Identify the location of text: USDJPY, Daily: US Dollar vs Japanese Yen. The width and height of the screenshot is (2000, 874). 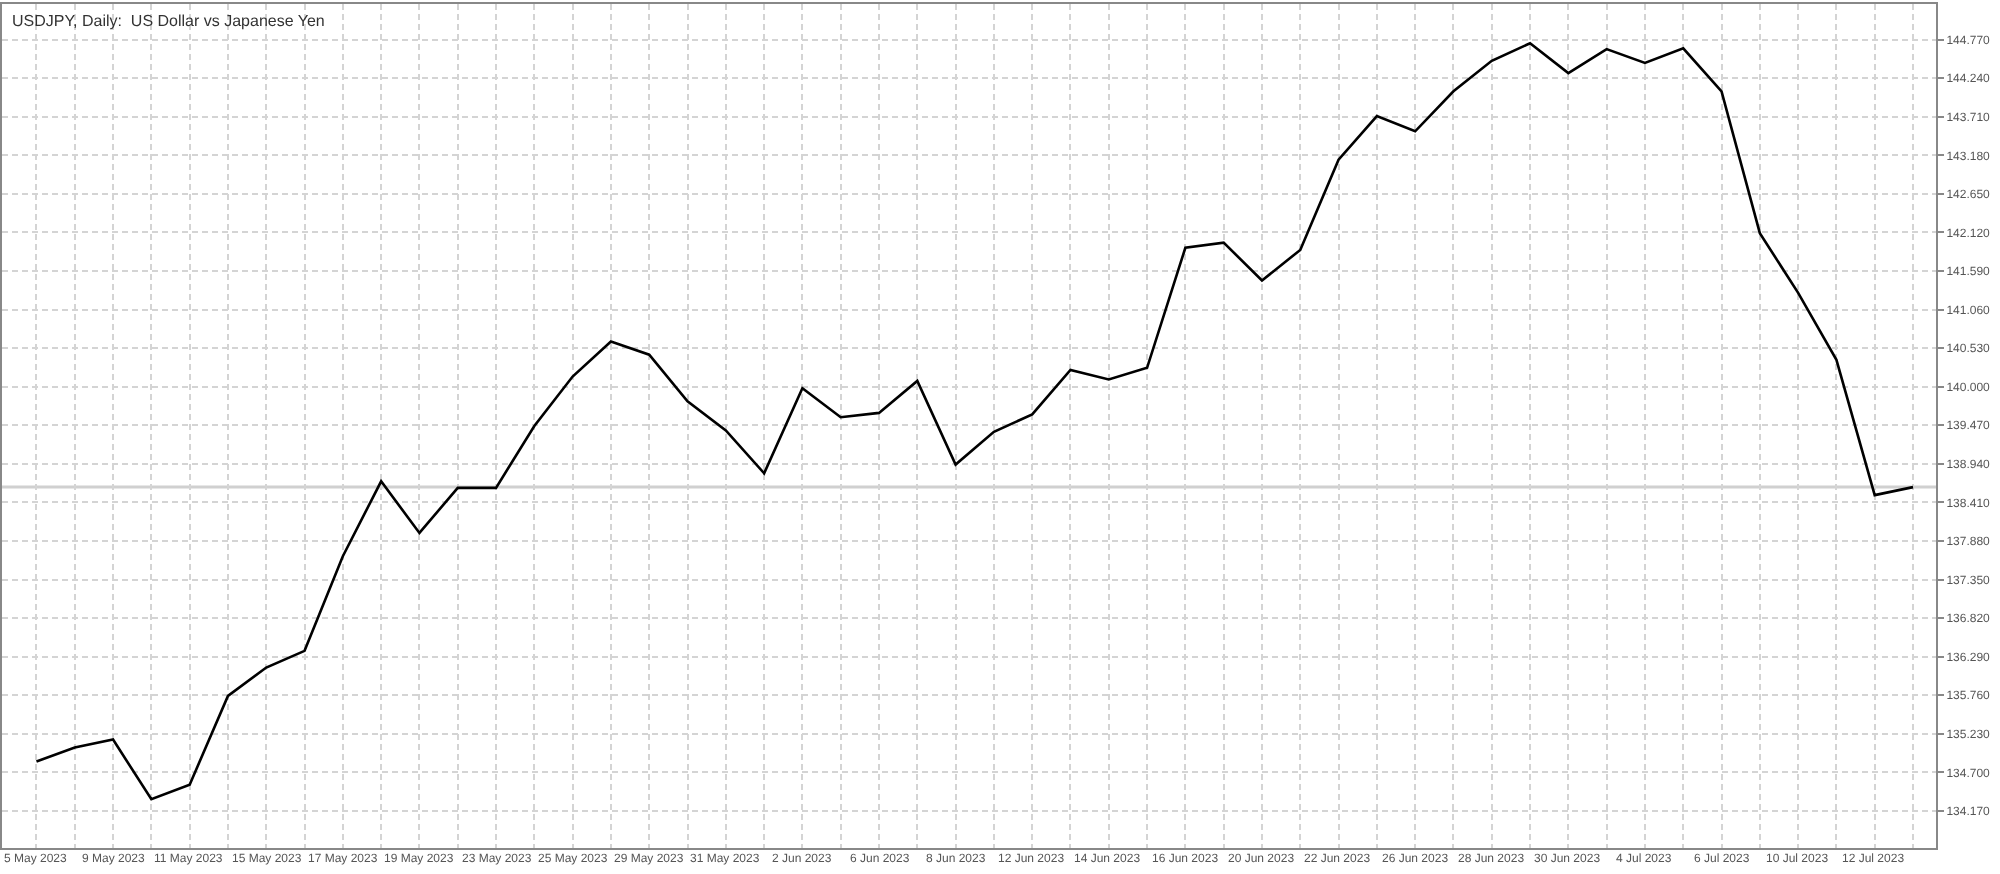
(168, 21).